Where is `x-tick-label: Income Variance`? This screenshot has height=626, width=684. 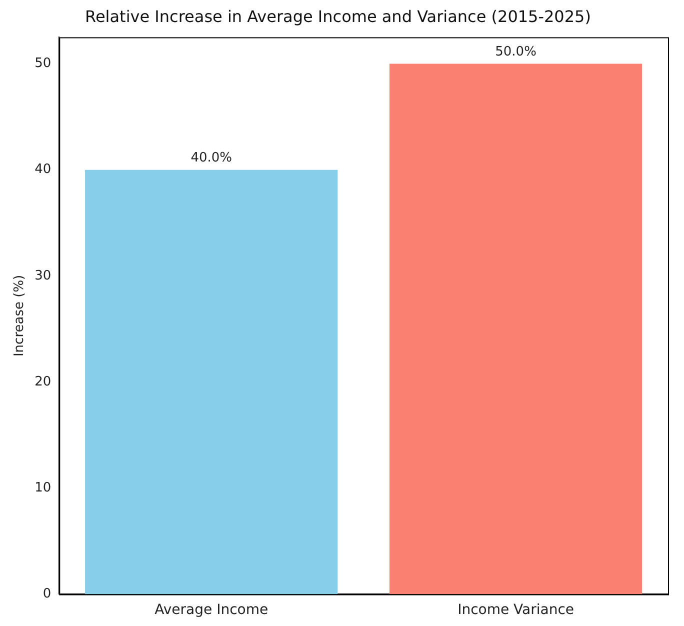
x-tick-label: Income Variance is located at coordinates (516, 610).